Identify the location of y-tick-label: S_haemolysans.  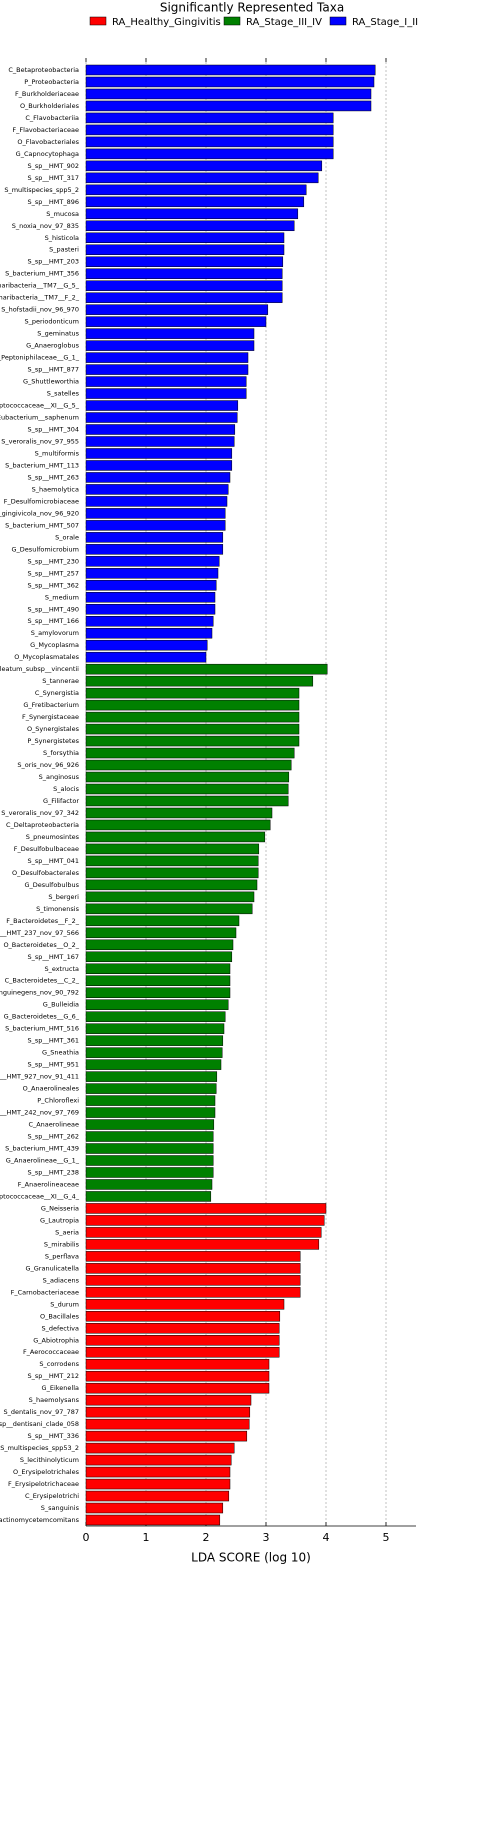
(54, 1400).